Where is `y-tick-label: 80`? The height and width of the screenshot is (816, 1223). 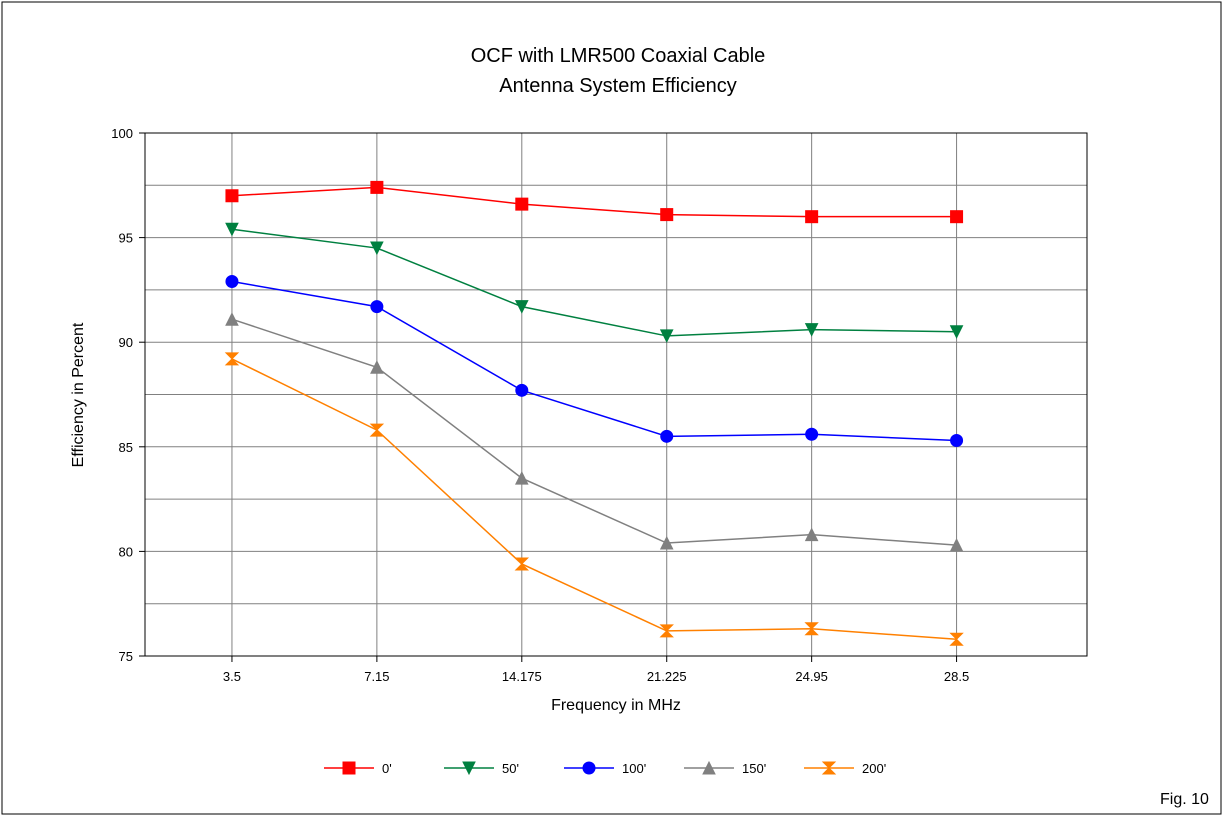
y-tick-label: 80 is located at coordinates (126, 551).